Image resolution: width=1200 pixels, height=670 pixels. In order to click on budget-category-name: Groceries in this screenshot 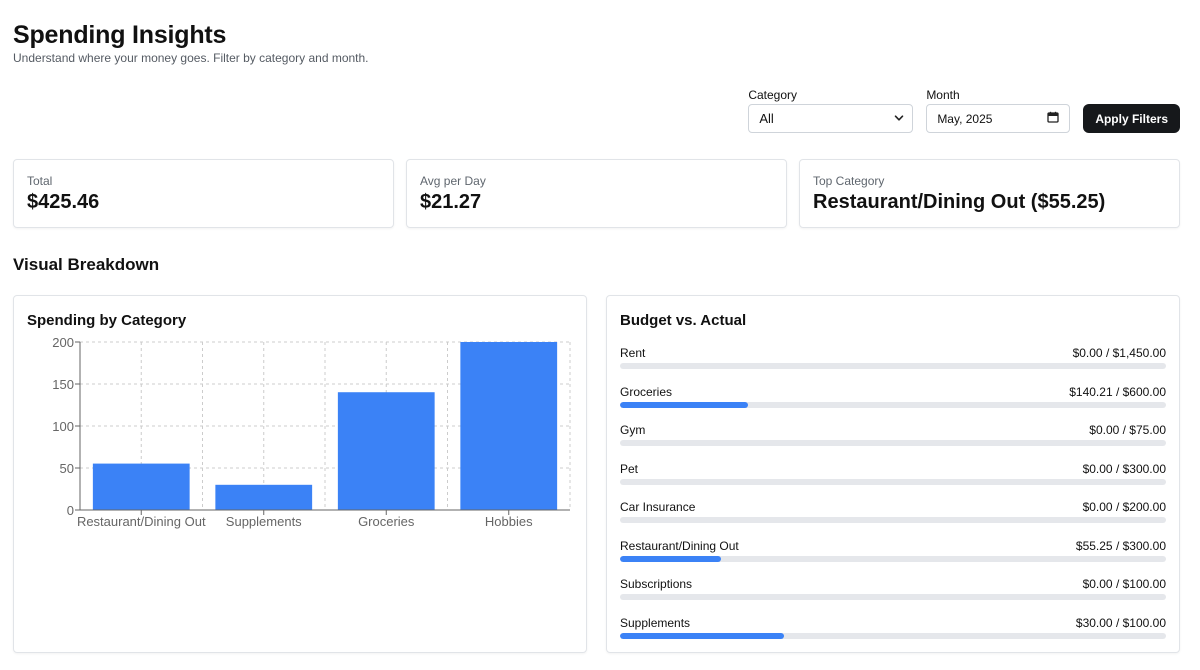, I will do `click(646, 391)`.